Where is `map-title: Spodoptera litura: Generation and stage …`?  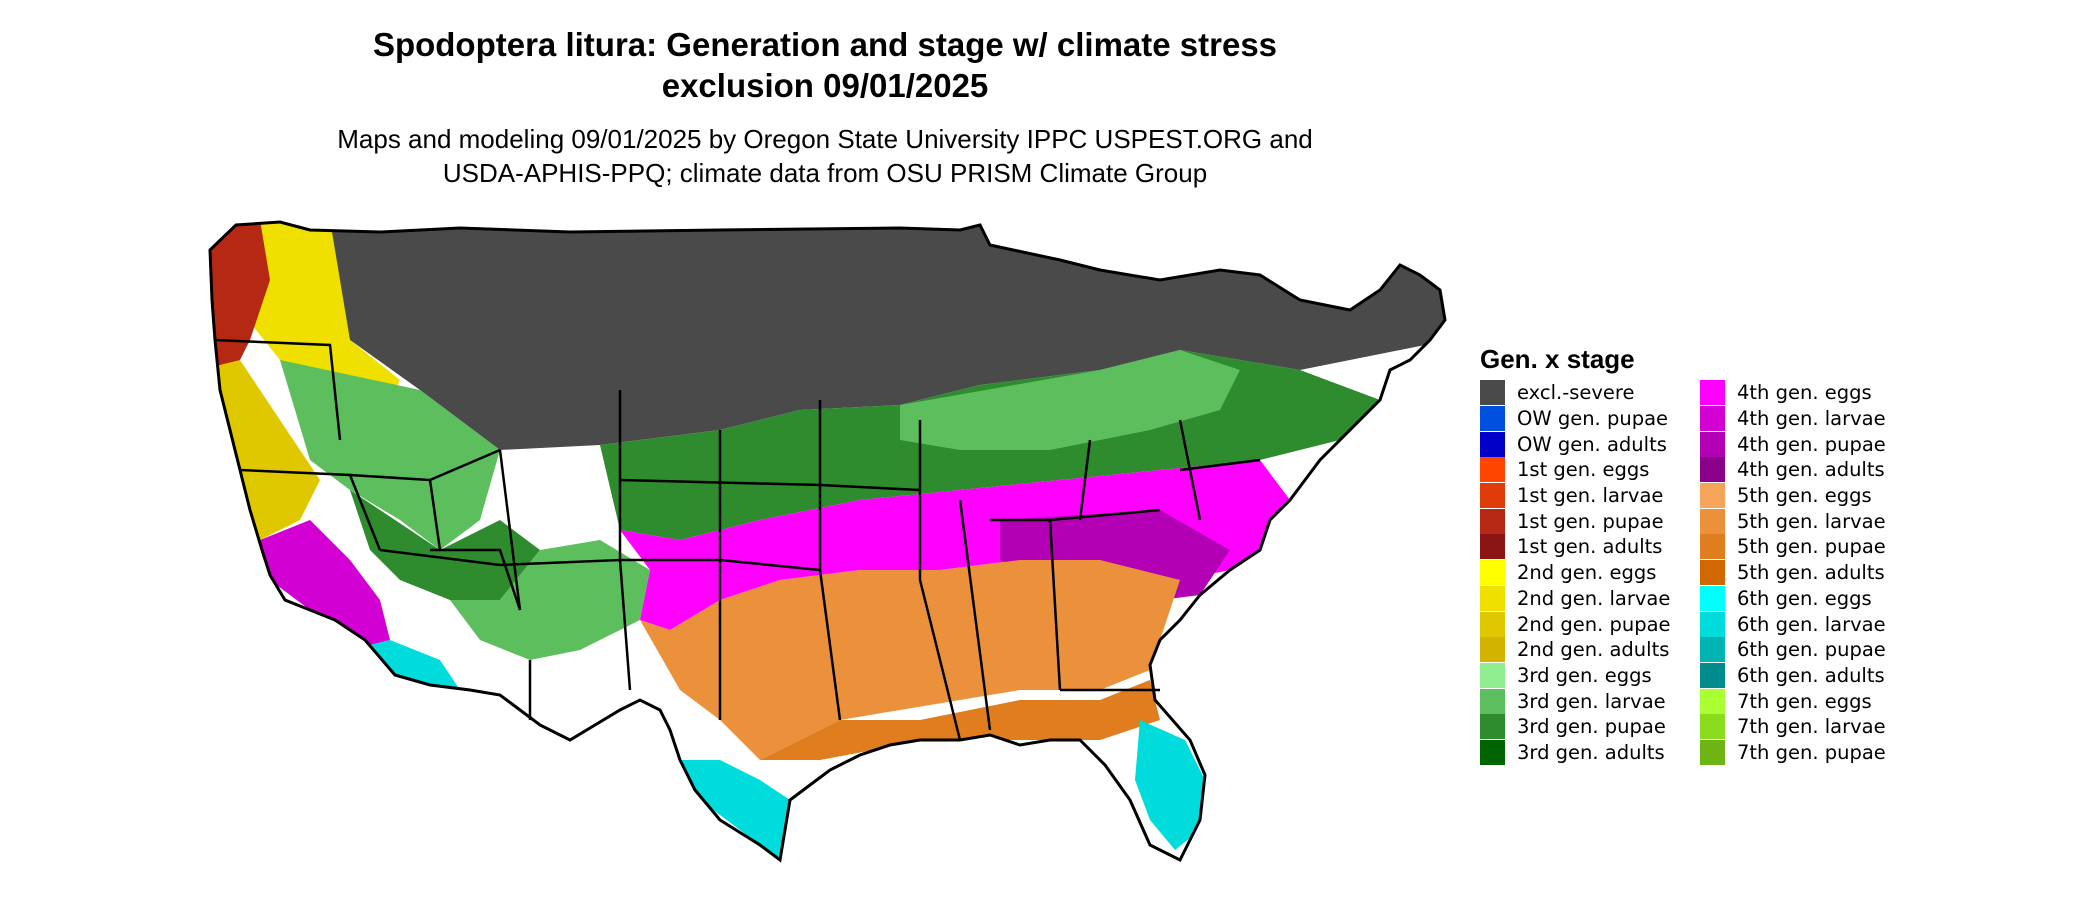 map-title: Spodoptera litura: Generation and stage … is located at coordinates (825, 65).